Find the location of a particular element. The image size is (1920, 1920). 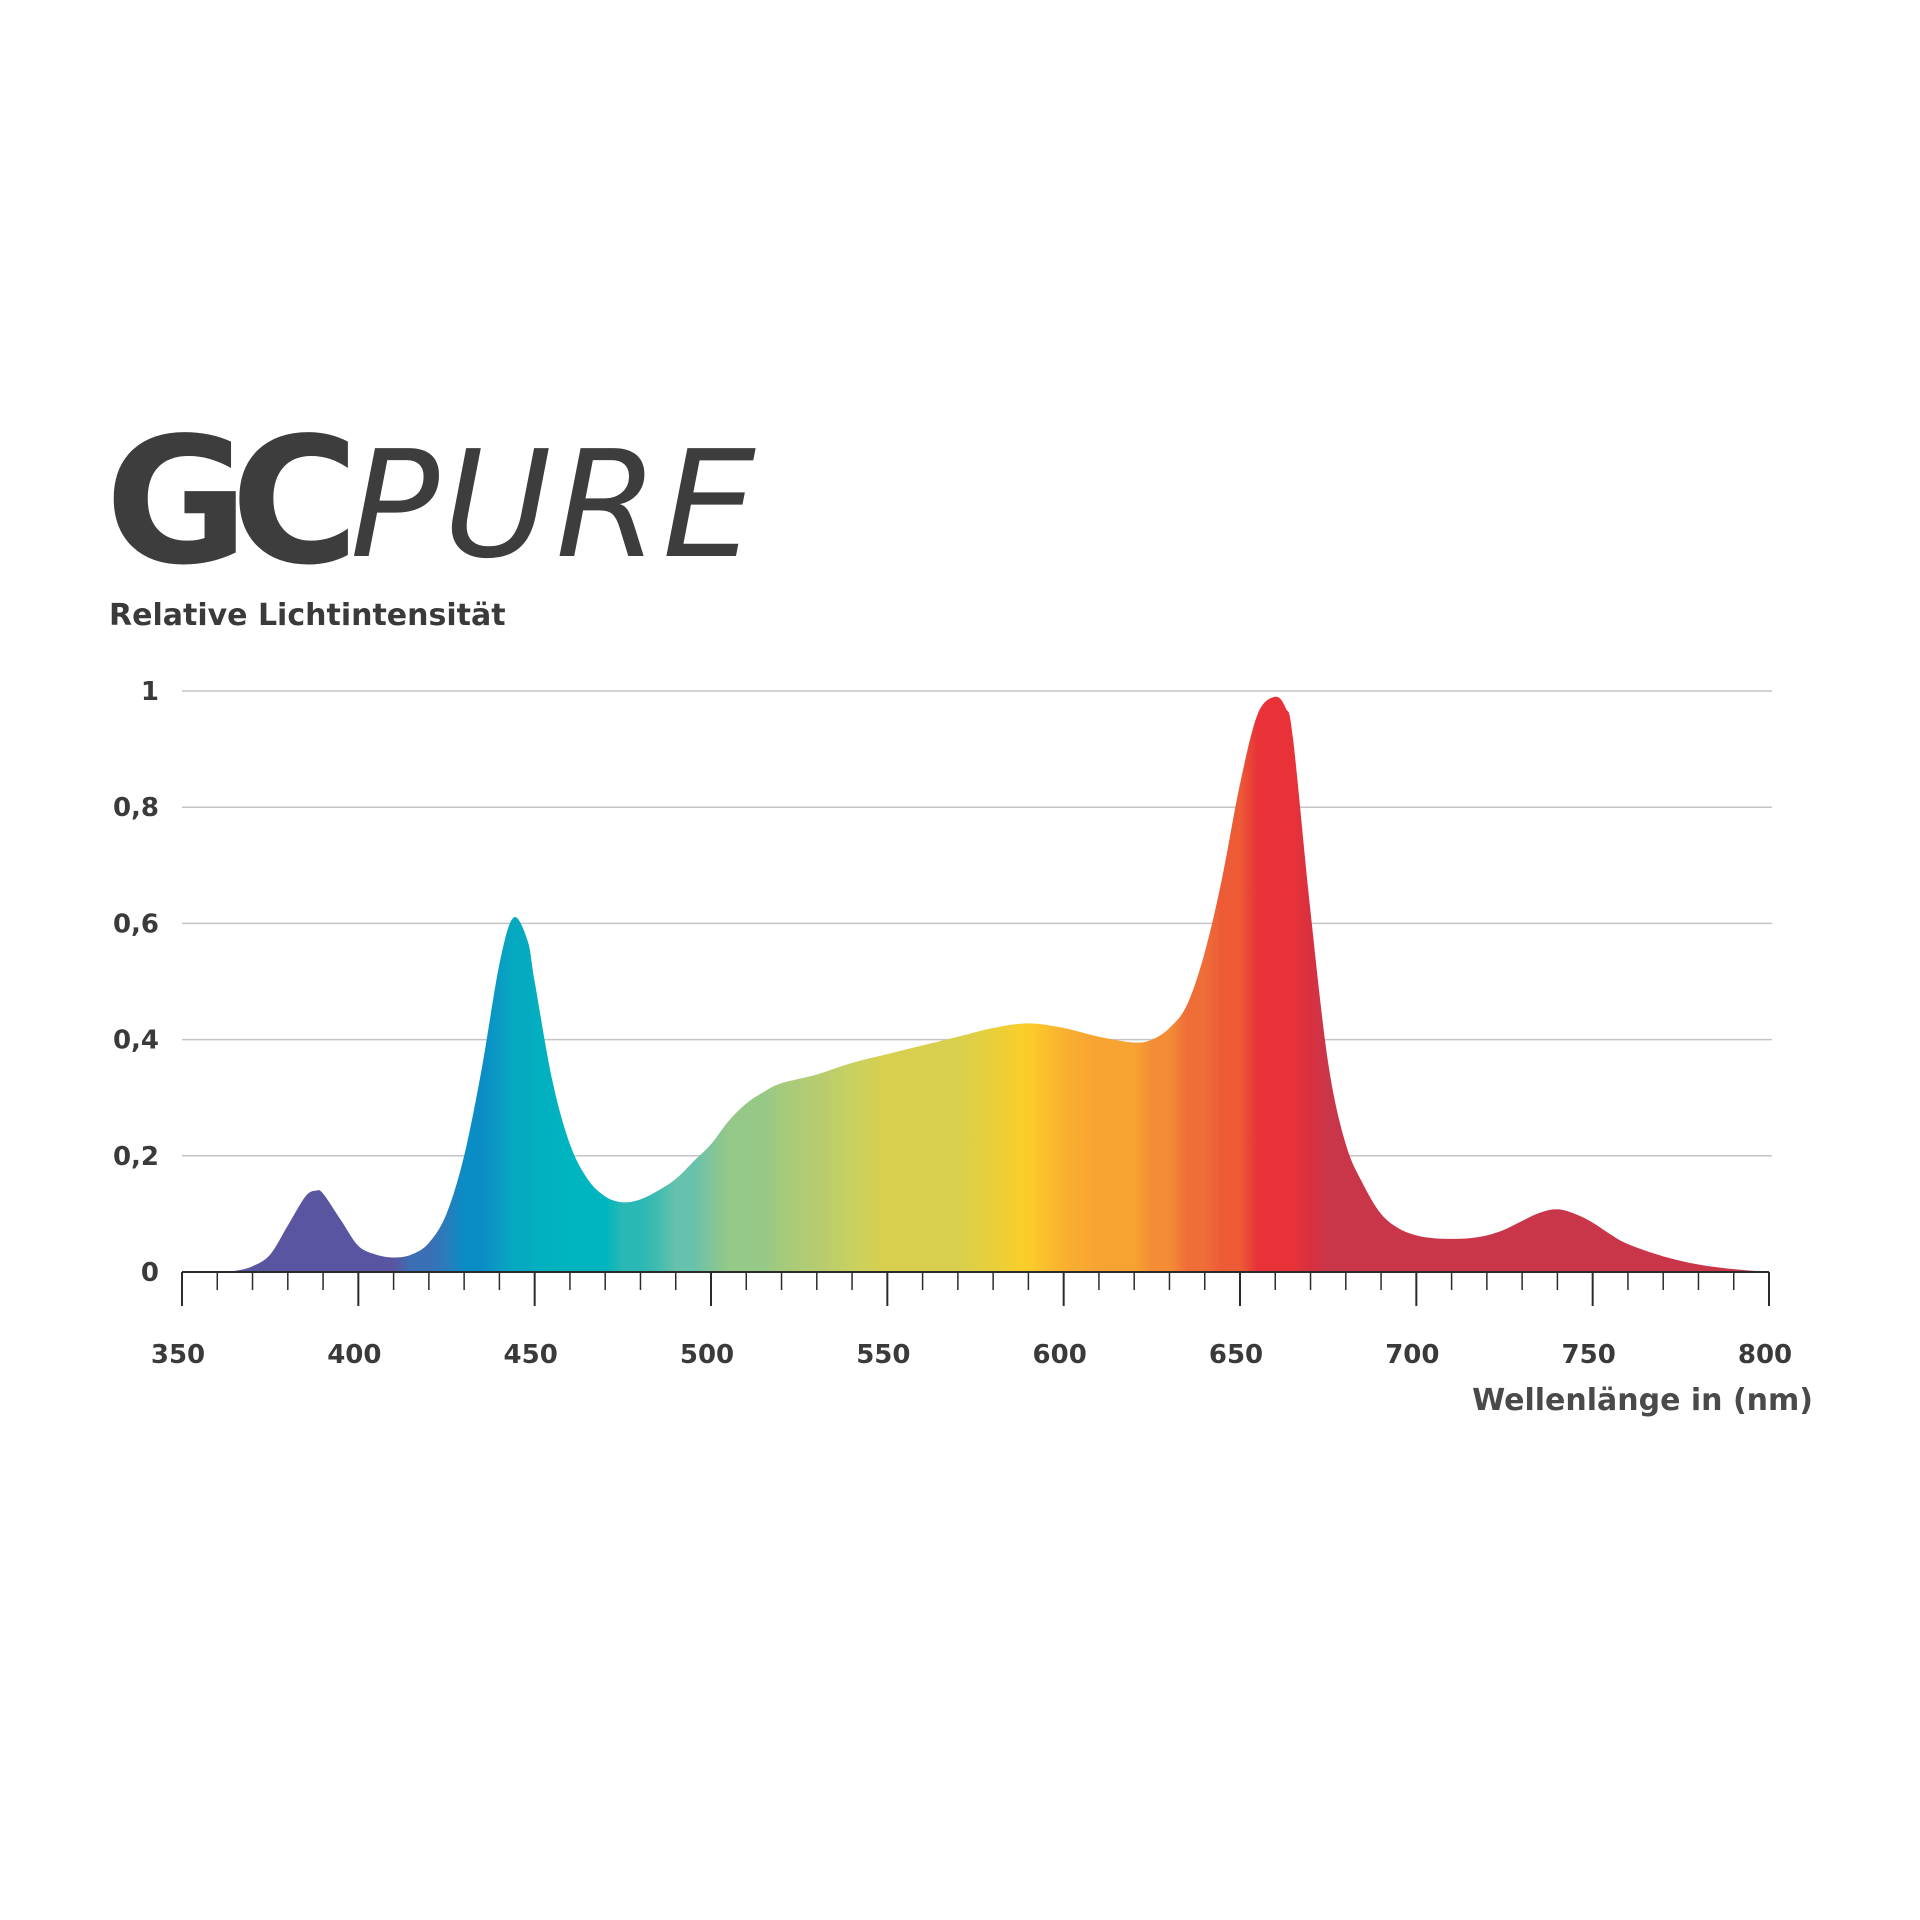

x-axis-label: Wellenlänge in (nm) is located at coordinates (1642, 1400).